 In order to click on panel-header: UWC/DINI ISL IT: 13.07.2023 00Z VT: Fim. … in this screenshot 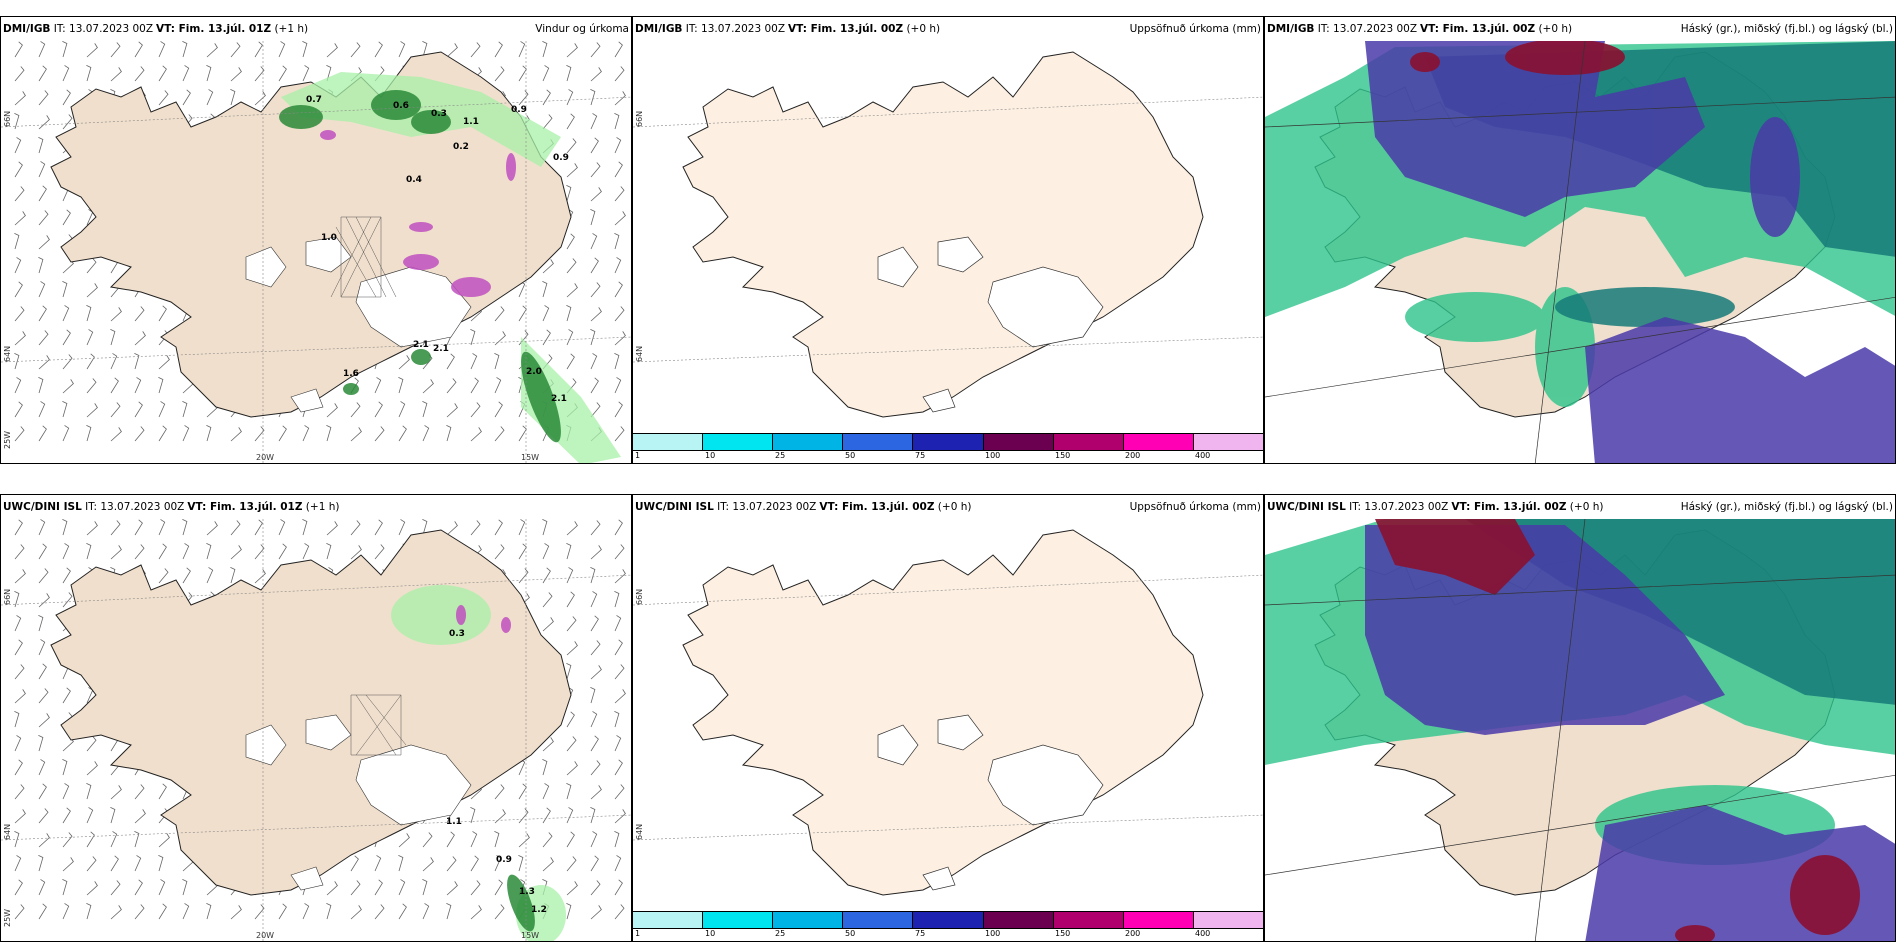, I will do `click(316, 507)`.